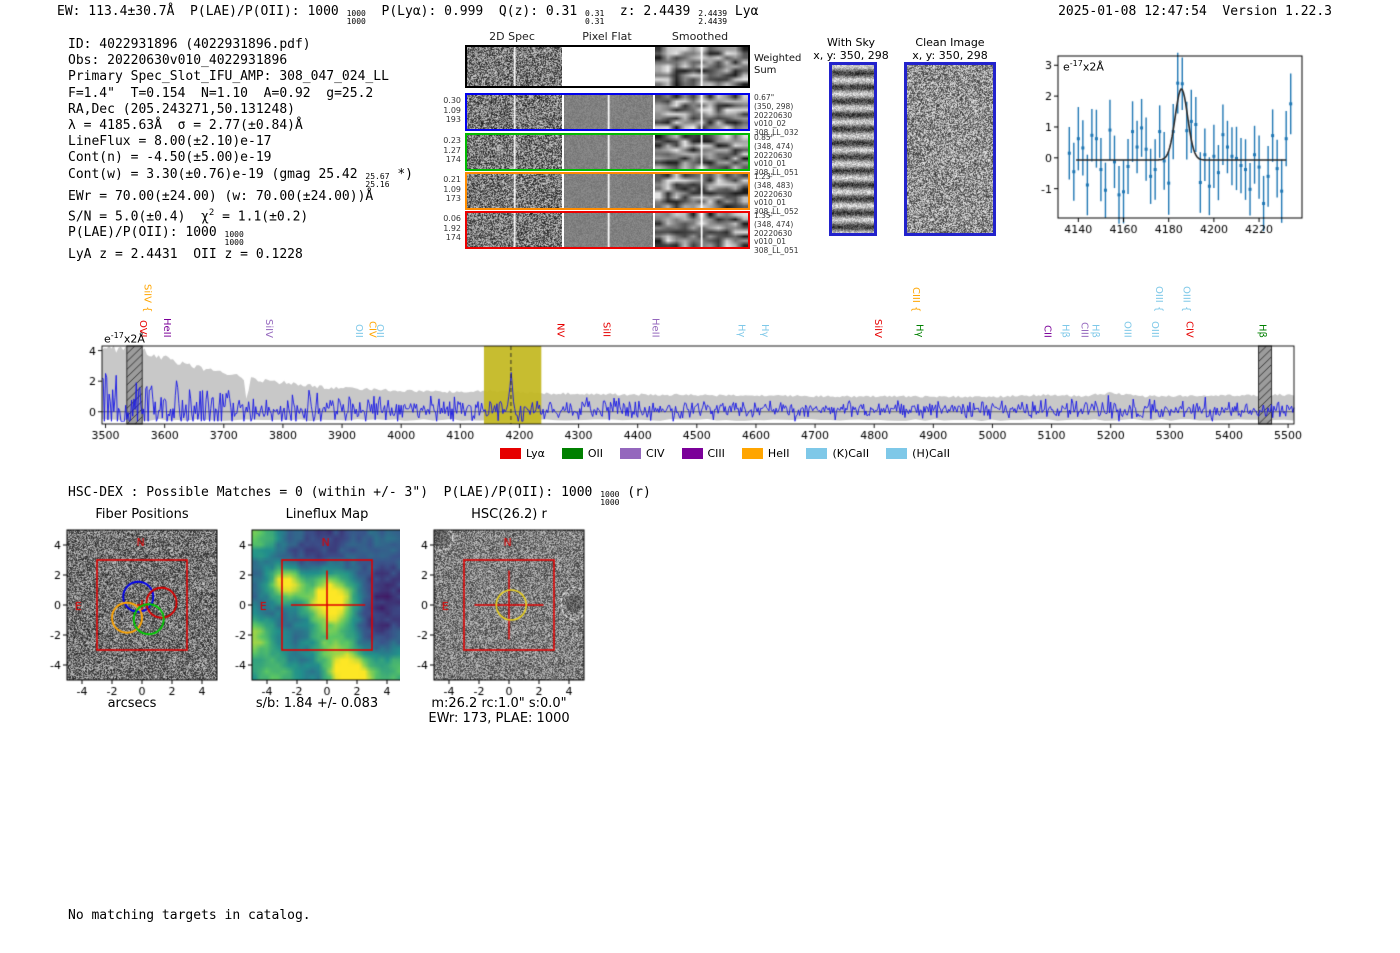 This screenshot has height=953, width=1400. What do you see at coordinates (851, 55) in the screenshot?
I see `with-sky-coords: x, y: 350, 298` at bounding box center [851, 55].